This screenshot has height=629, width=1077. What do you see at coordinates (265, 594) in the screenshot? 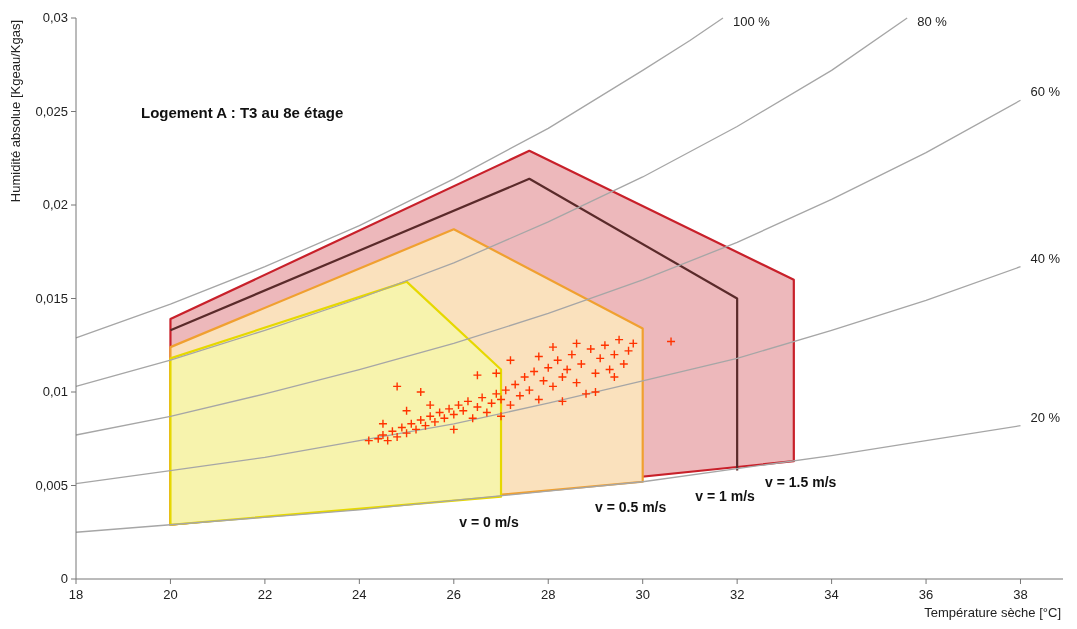
I see `x-tick-label: 22` at bounding box center [265, 594].